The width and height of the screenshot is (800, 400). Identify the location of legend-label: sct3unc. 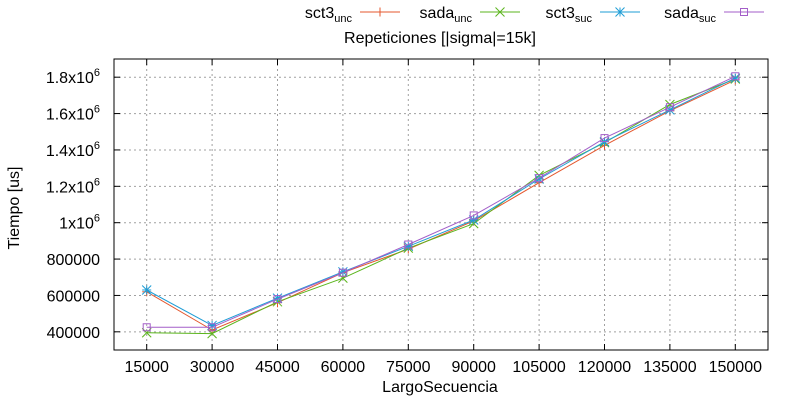
(329, 15).